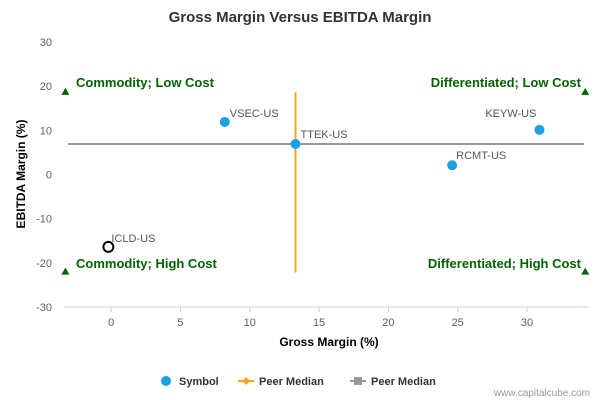 The image size is (600, 400). Describe the element at coordinates (585, 271) in the screenshot. I see `quadrant-marker-bottom-right` at that location.